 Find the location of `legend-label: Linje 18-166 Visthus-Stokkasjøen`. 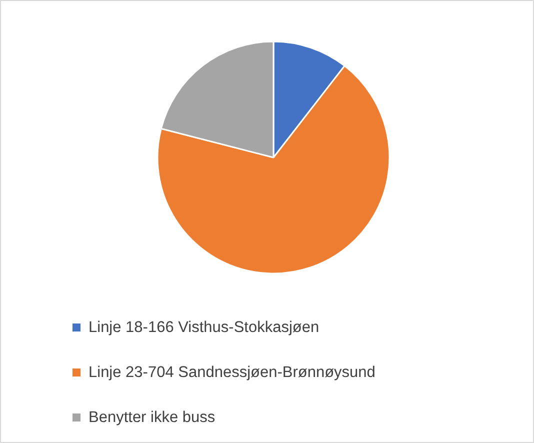

legend-label: Linje 18-166 Visthus-Stokkasjøen is located at coordinates (204, 327).